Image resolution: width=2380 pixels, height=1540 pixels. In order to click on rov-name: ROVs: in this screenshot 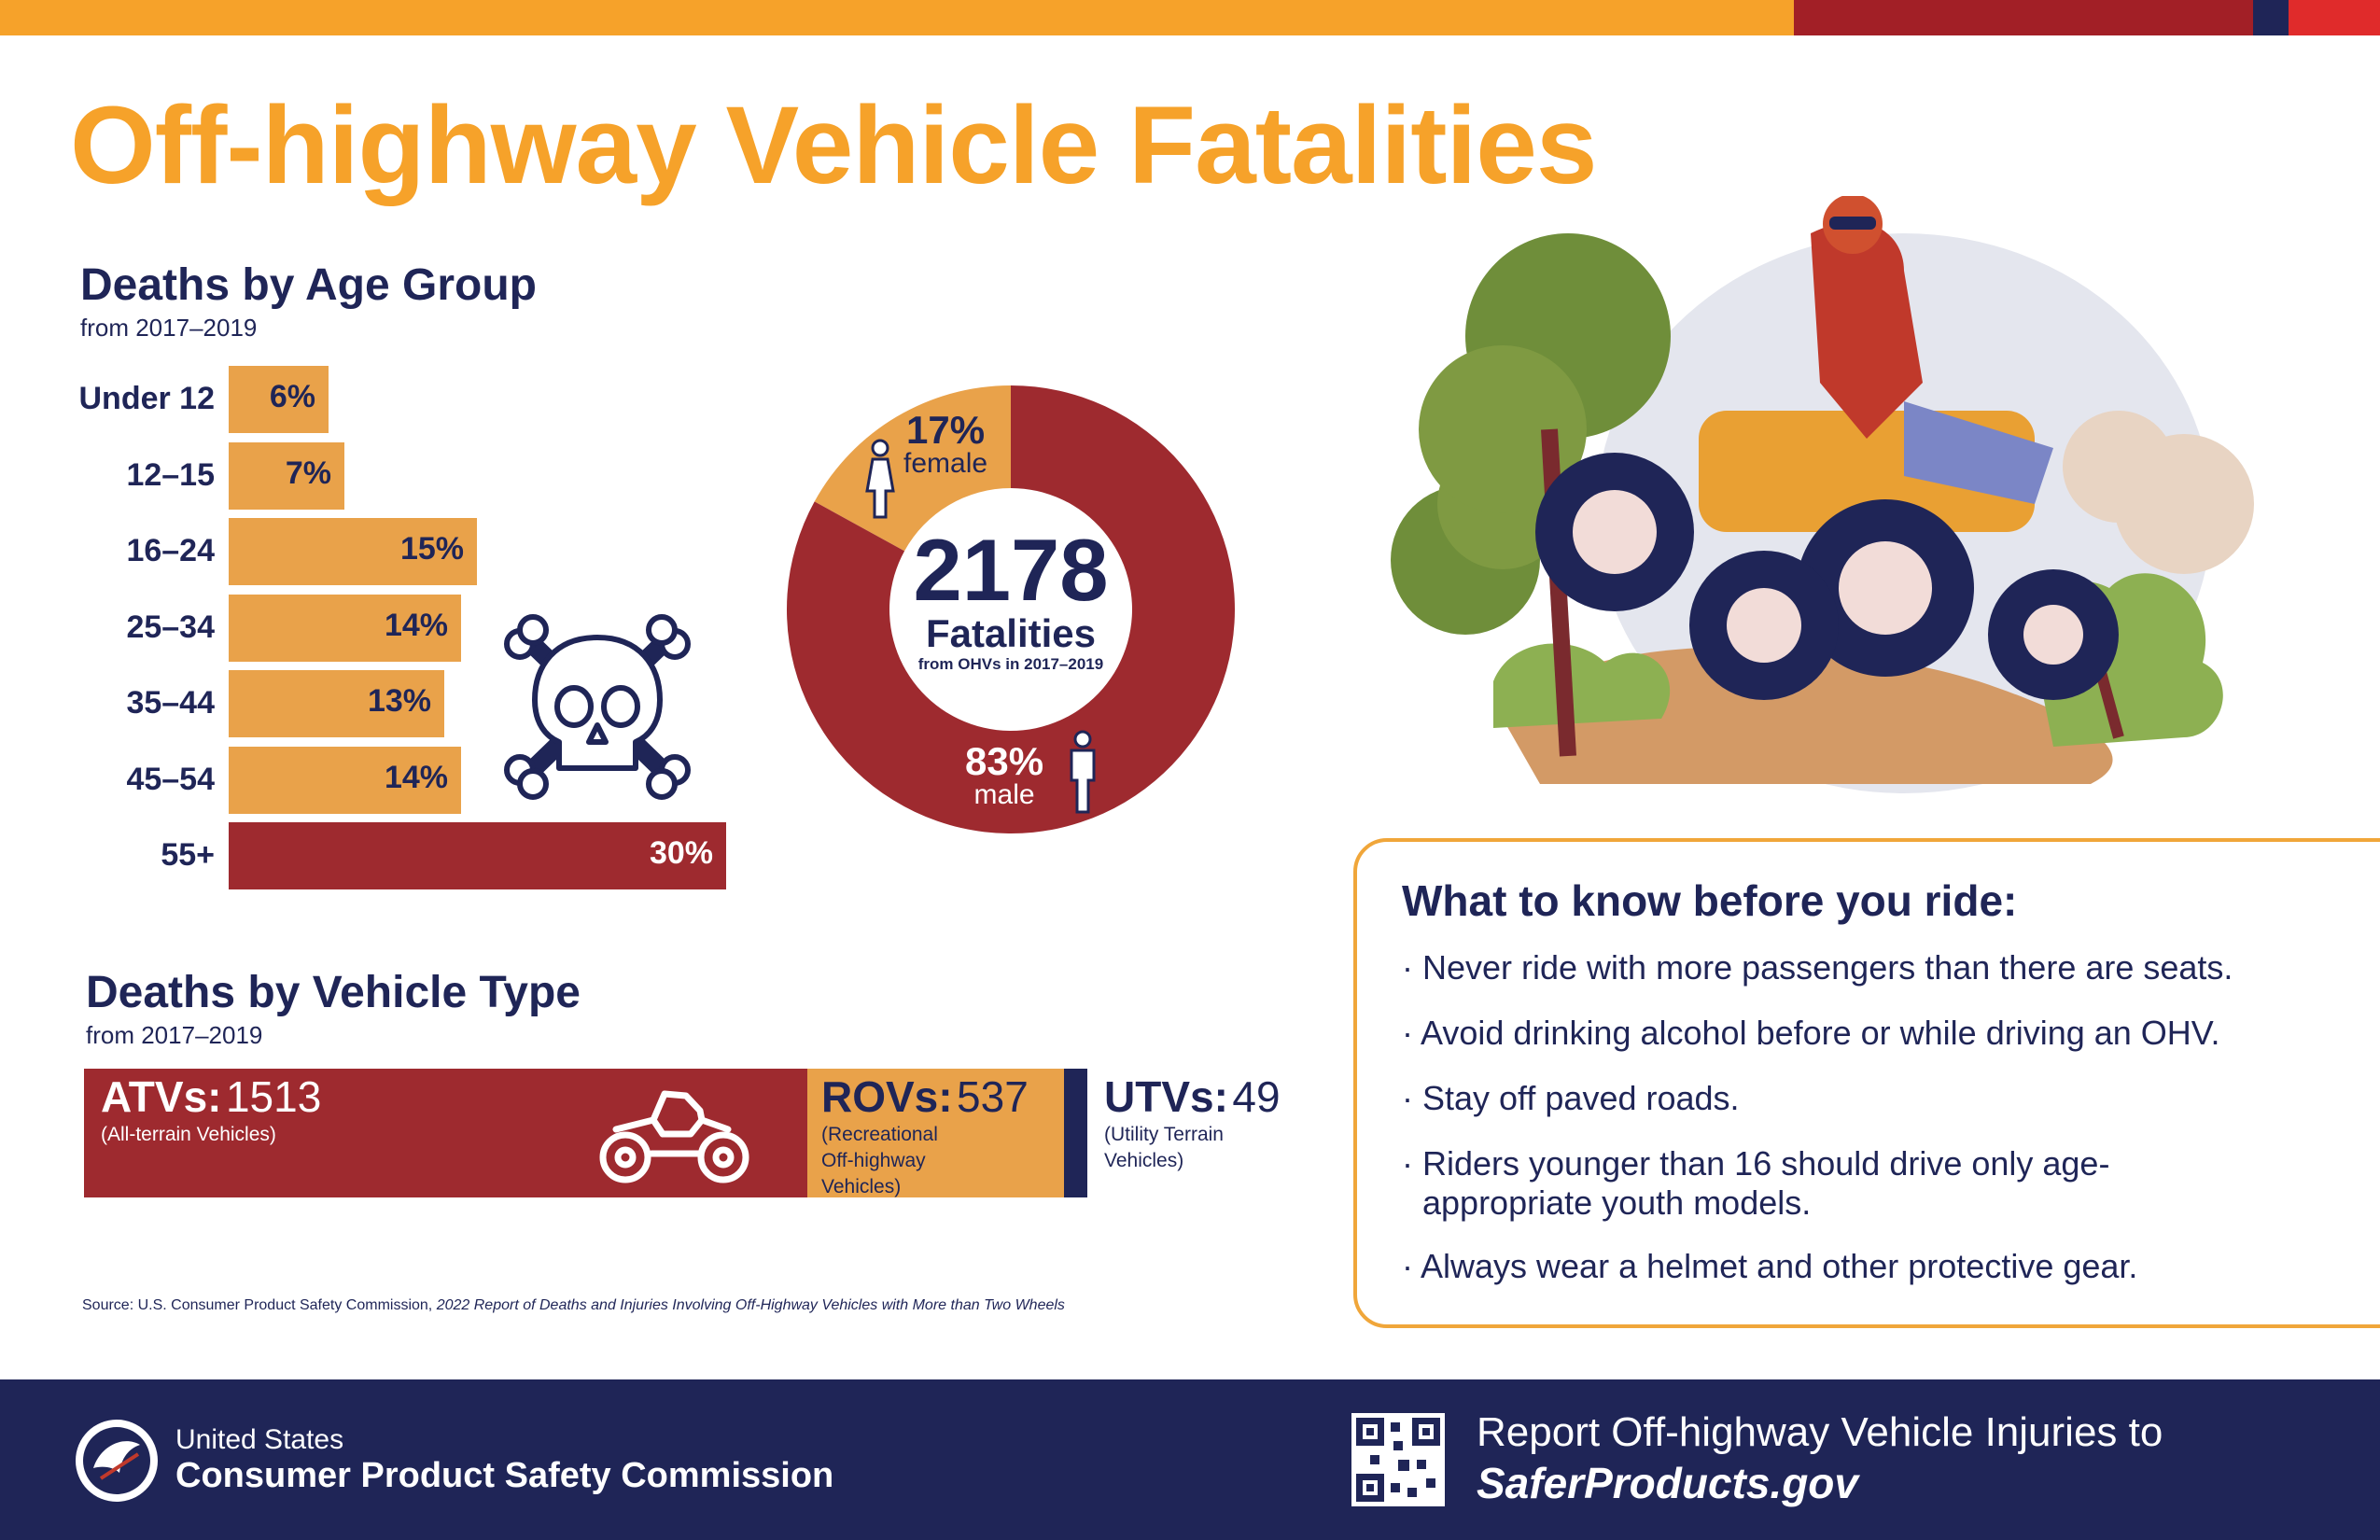, I will do `click(887, 1096)`.